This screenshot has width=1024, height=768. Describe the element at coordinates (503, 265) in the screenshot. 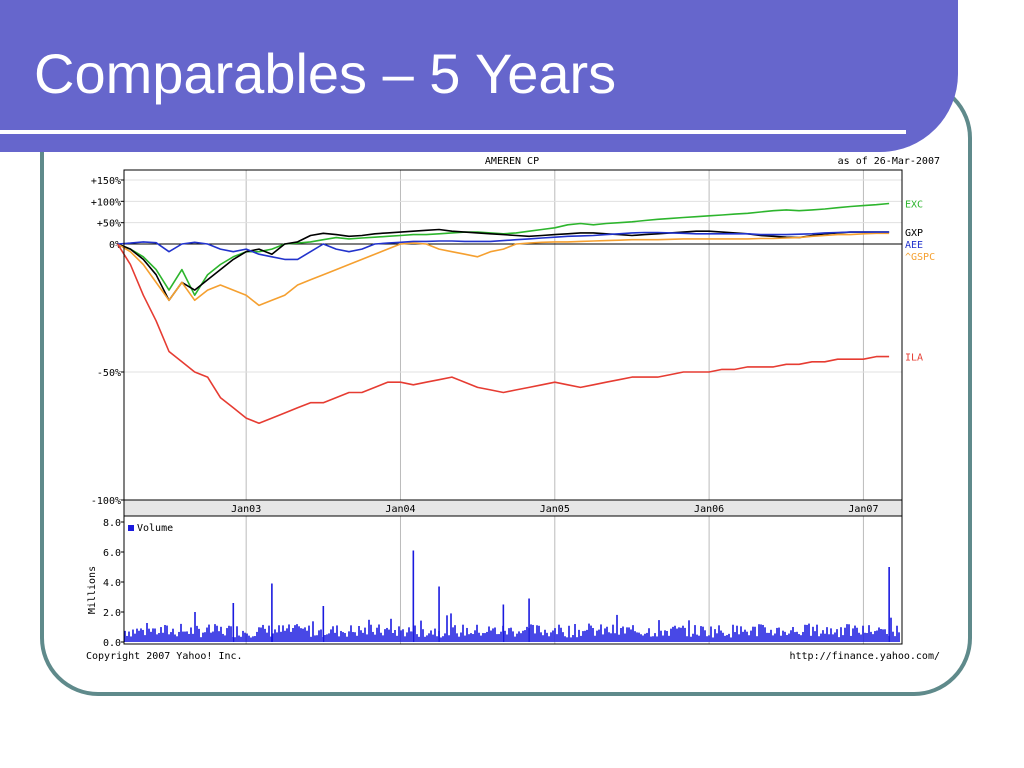

I see `series-line-gxp` at that location.